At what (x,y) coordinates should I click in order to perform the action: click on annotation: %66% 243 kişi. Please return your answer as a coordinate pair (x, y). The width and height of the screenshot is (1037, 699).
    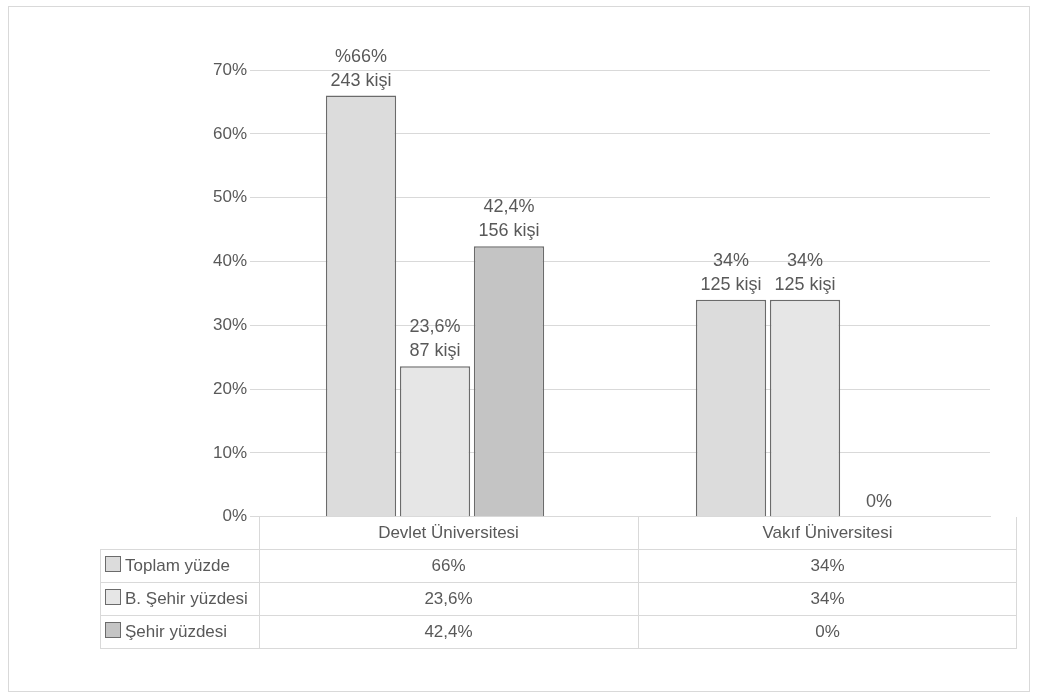
    Looking at the image, I should click on (361, 67).